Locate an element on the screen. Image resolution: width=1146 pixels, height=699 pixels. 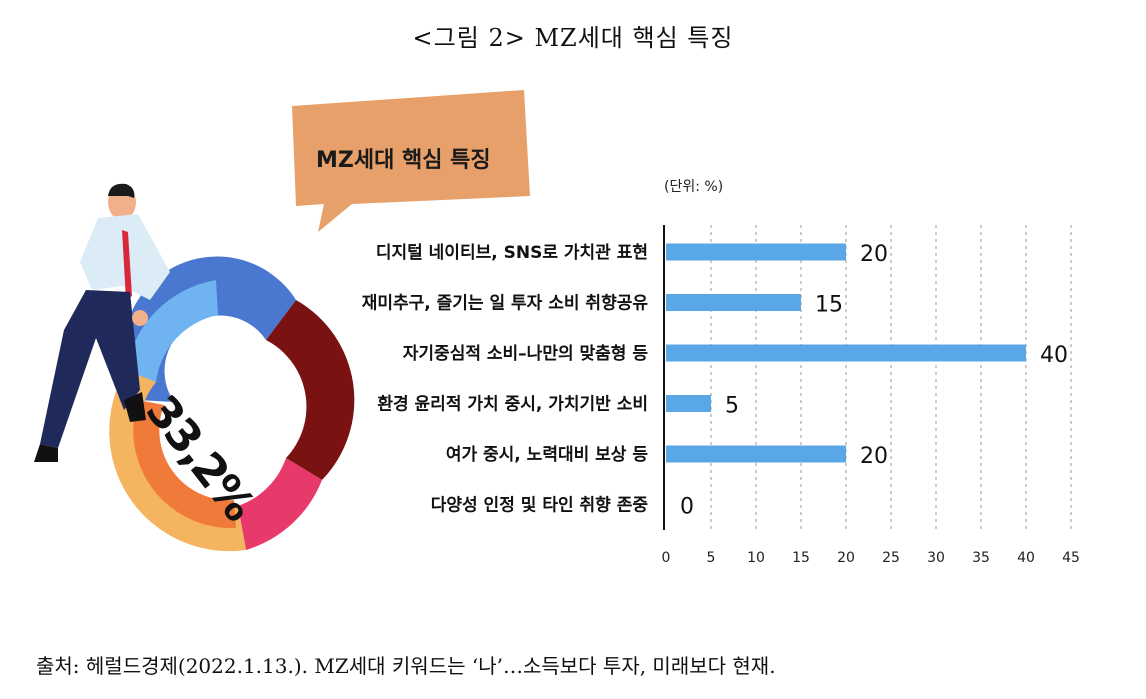
category-label: 재미추구, 즐기는 일 투자 소비 취향공유 is located at coordinates (505, 303).